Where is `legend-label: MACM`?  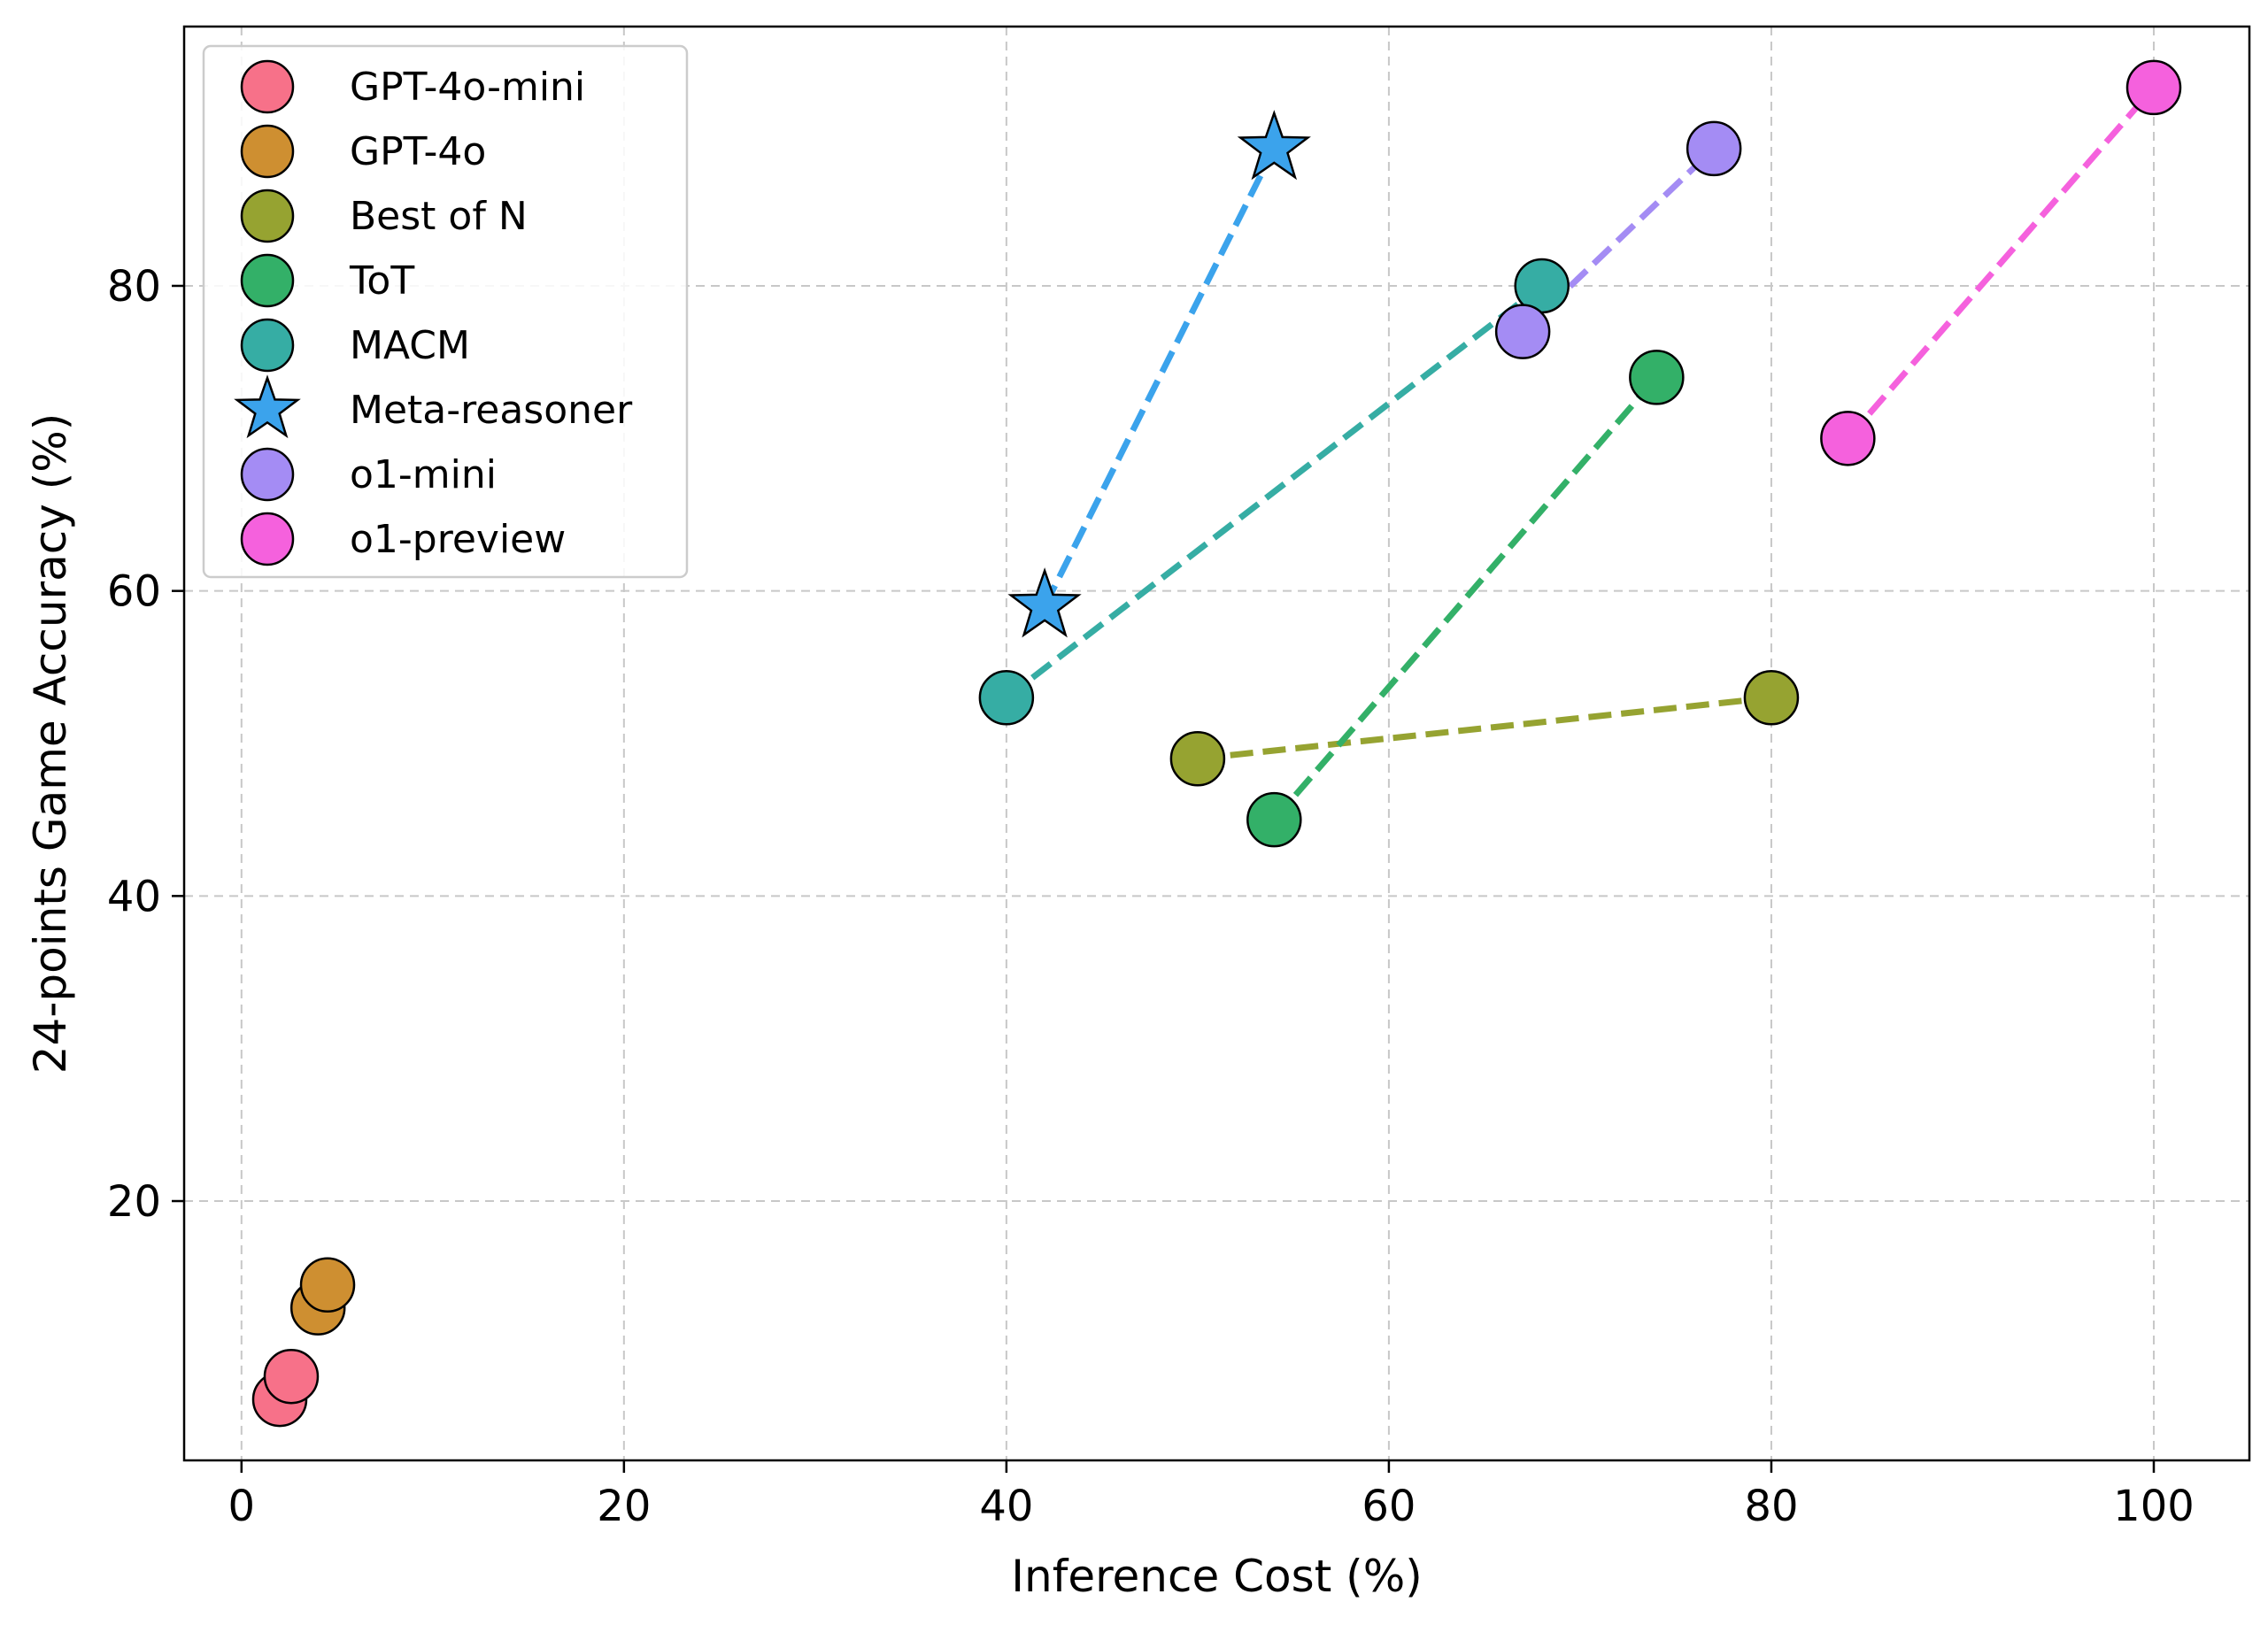 legend-label: MACM is located at coordinates (410, 346).